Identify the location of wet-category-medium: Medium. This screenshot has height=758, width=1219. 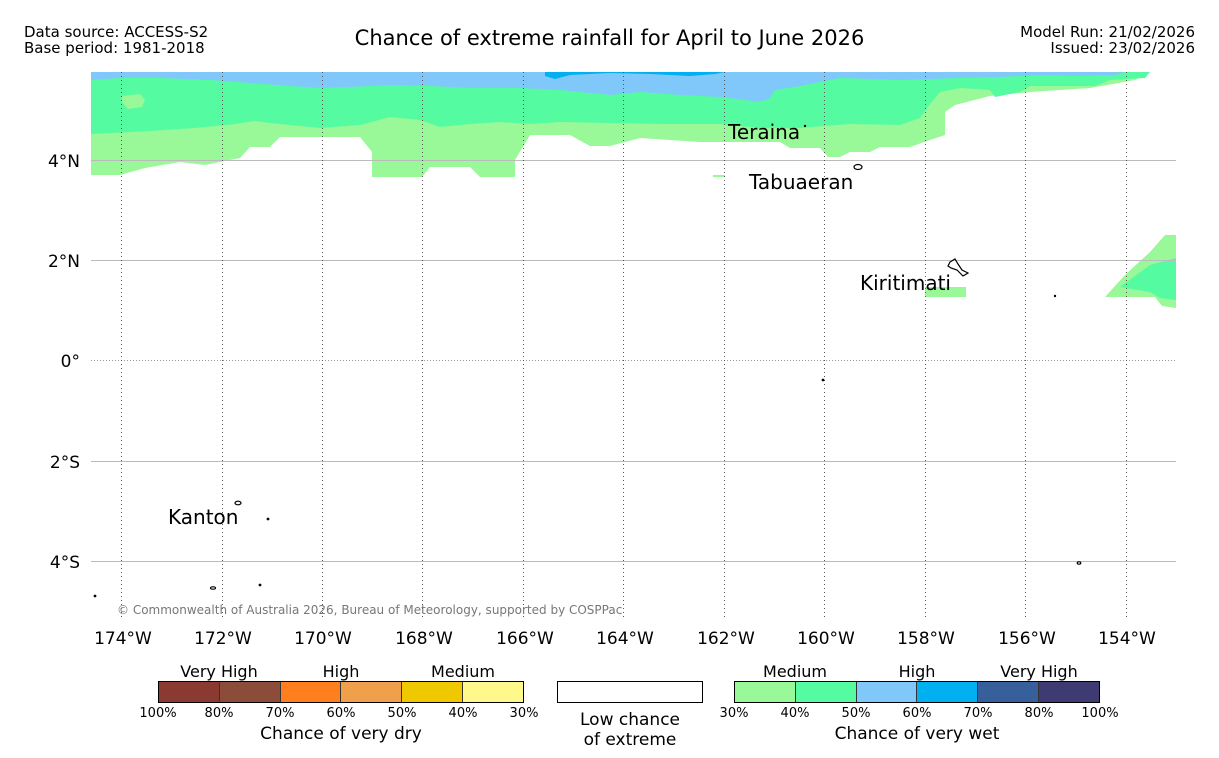
(795, 671).